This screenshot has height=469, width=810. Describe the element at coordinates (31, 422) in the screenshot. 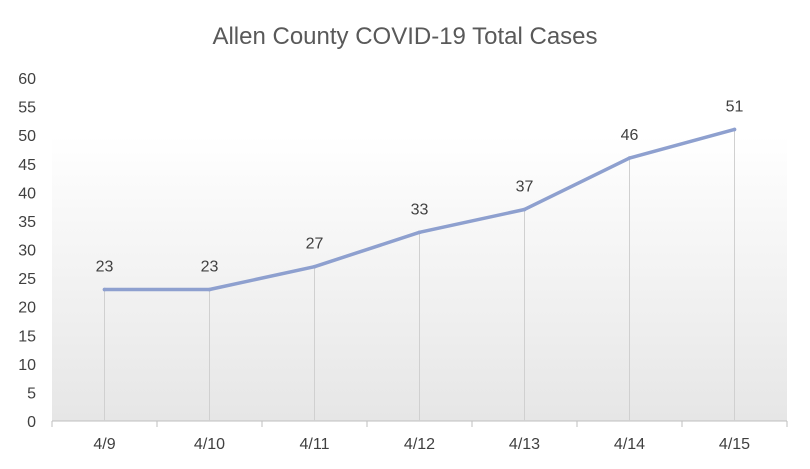

I see `y-tick-label: 0` at that location.